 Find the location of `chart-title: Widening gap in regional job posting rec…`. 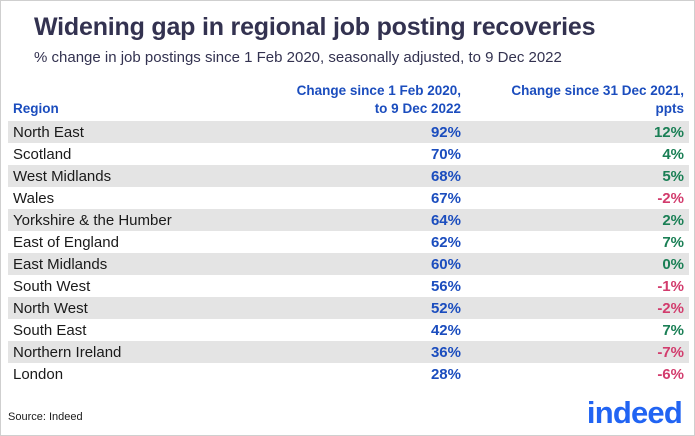

chart-title: Widening gap in regional job posting rec… is located at coordinates (315, 27).